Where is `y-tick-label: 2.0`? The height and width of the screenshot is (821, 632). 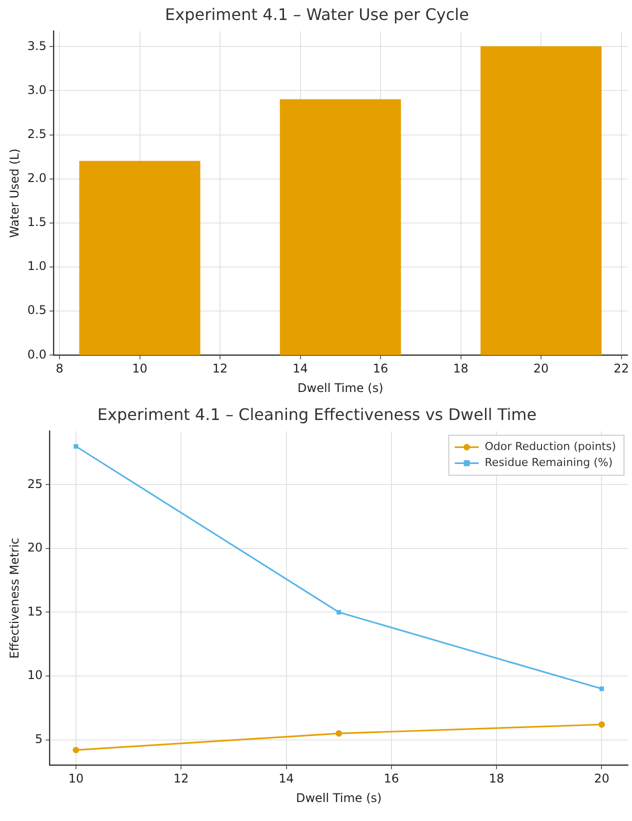 y-tick-label: 2.0 is located at coordinates (36, 178).